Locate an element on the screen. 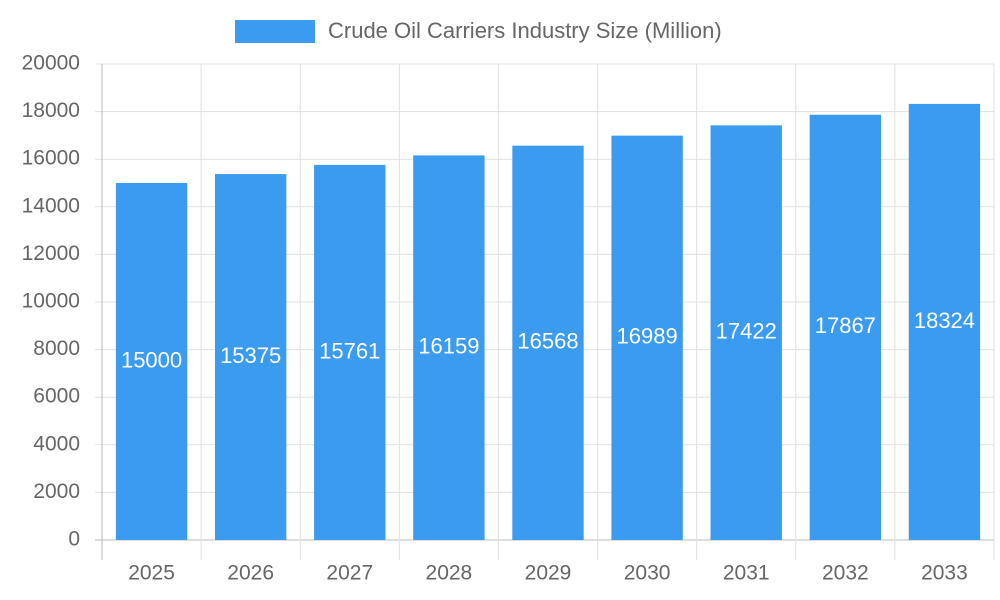  y-tick-label: 0 is located at coordinates (74, 539).